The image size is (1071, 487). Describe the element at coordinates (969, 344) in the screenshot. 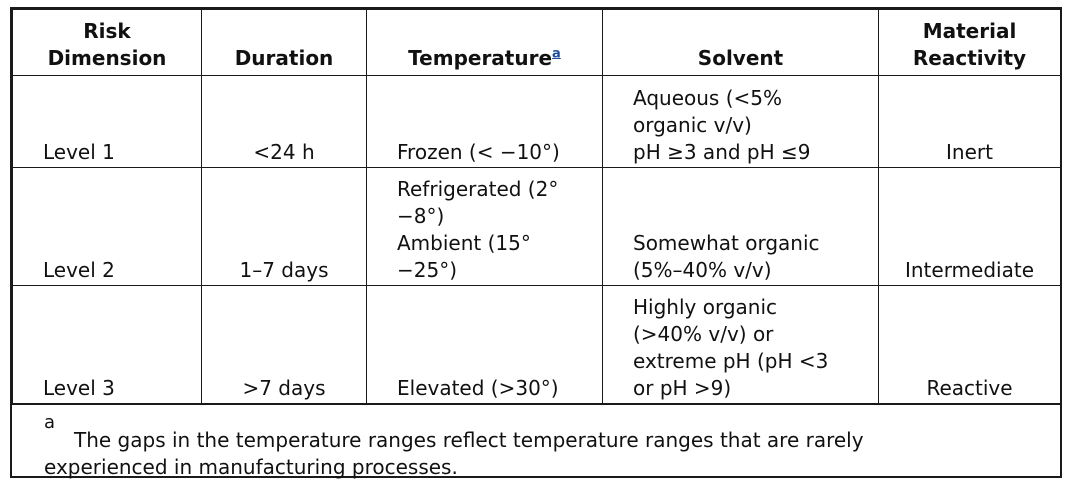

I see `cell-reactivity: Reactive` at that location.